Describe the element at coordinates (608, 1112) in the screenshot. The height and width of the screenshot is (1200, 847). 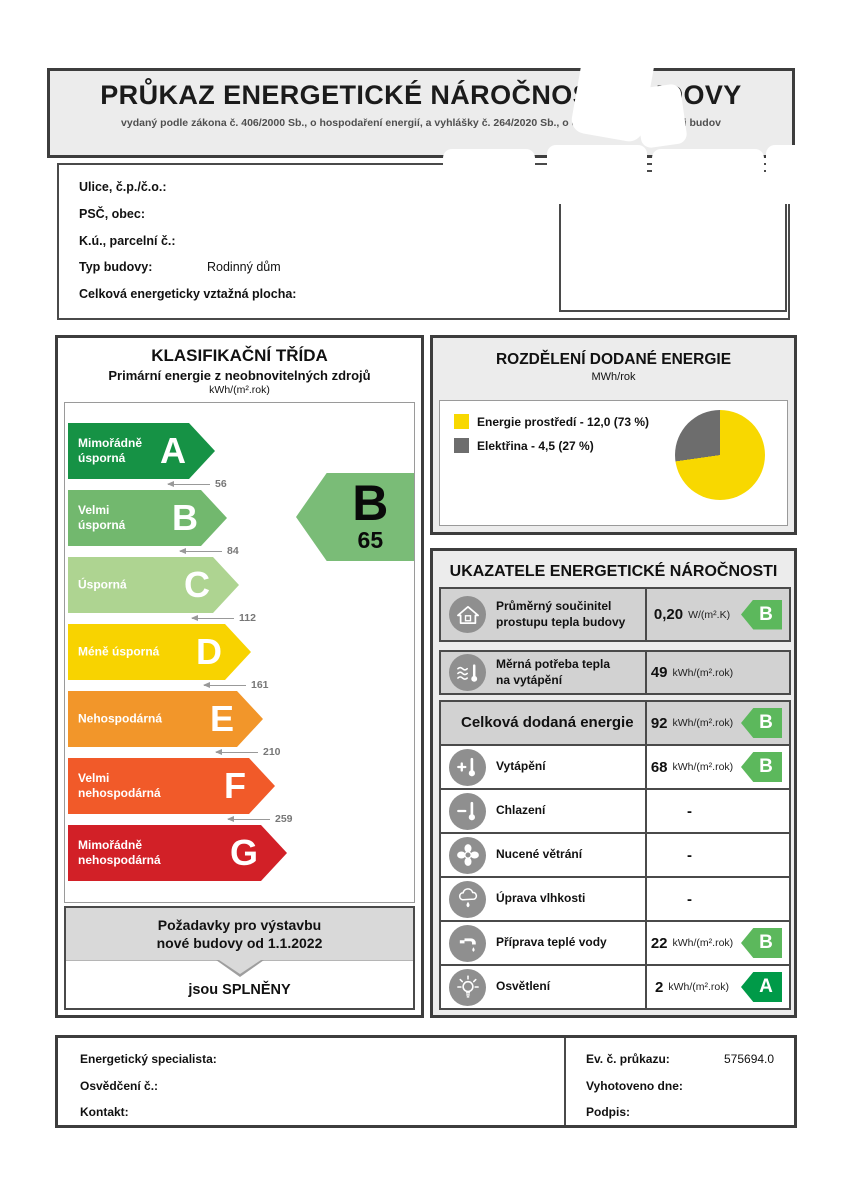
I see `field-signature: Podpis:` at that location.